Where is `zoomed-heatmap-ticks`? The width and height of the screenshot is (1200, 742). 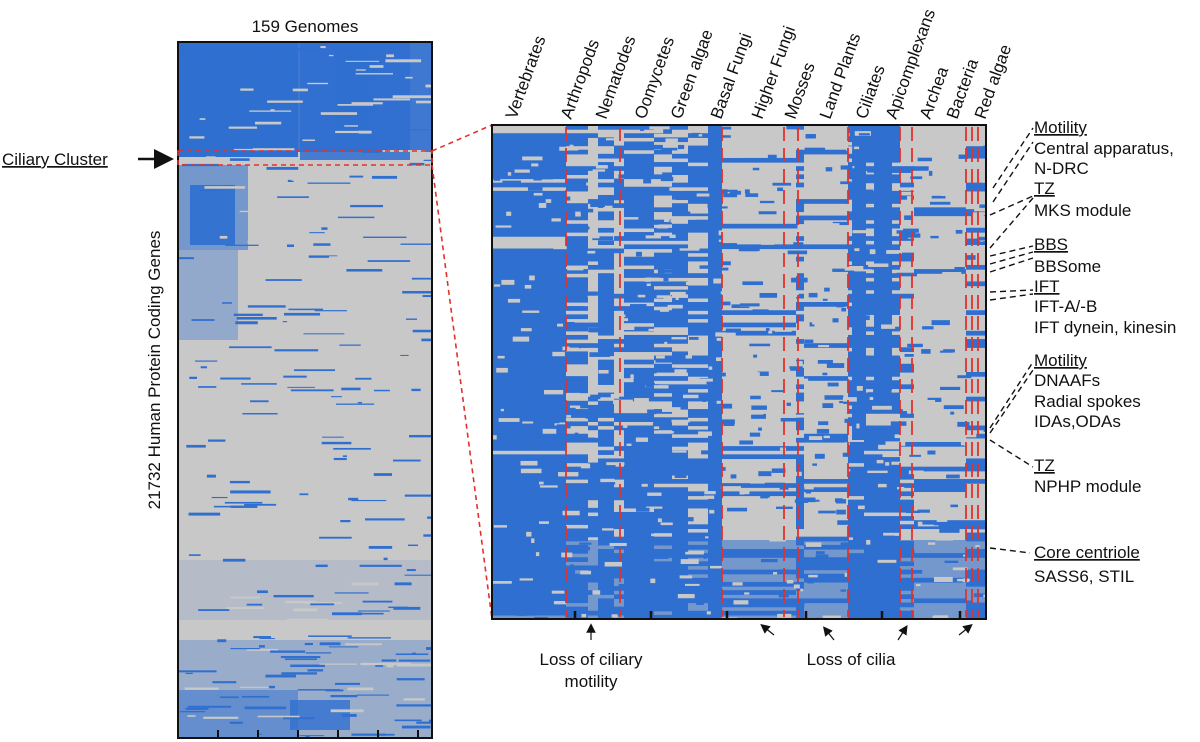 zoomed-heatmap-ticks is located at coordinates (767, 615).